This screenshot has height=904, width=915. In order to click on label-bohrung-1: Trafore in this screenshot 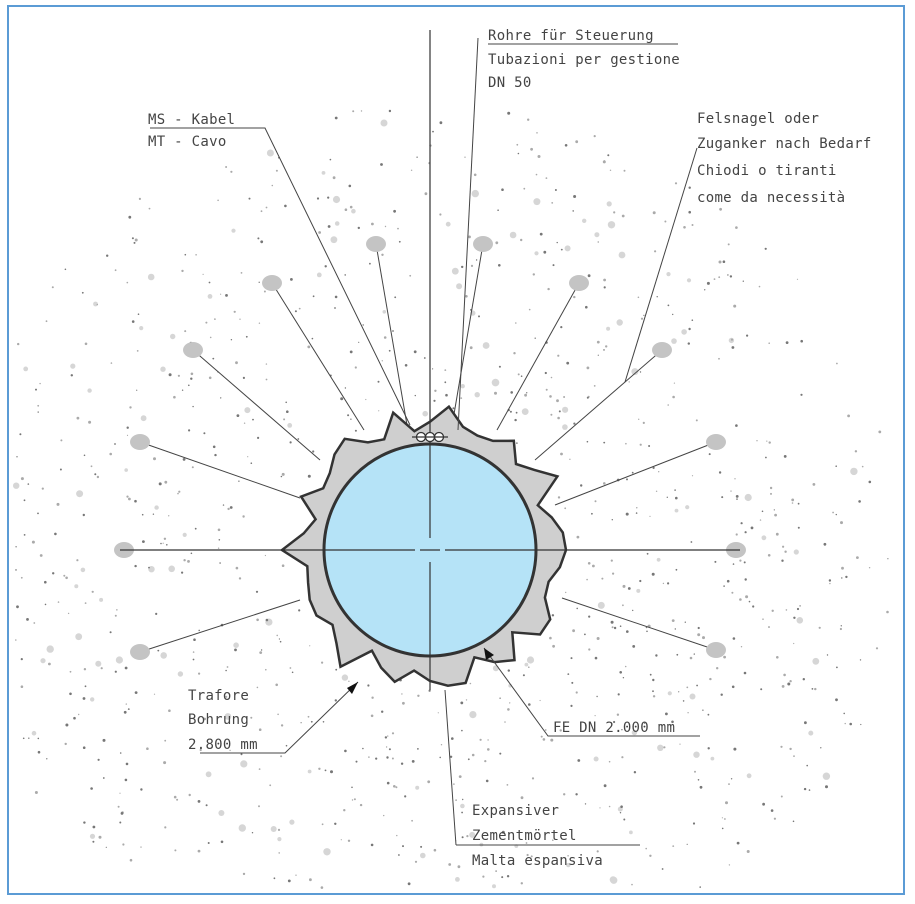, I will do `click(218, 696)`.